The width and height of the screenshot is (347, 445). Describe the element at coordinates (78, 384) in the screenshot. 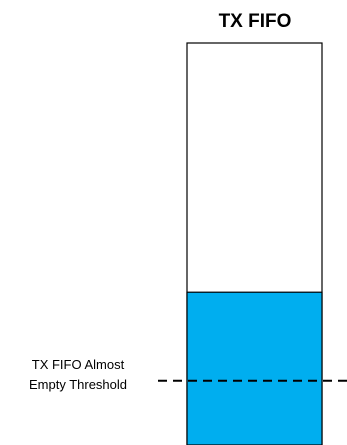

I see `threshold-label-line-2: Empty Threshold` at that location.